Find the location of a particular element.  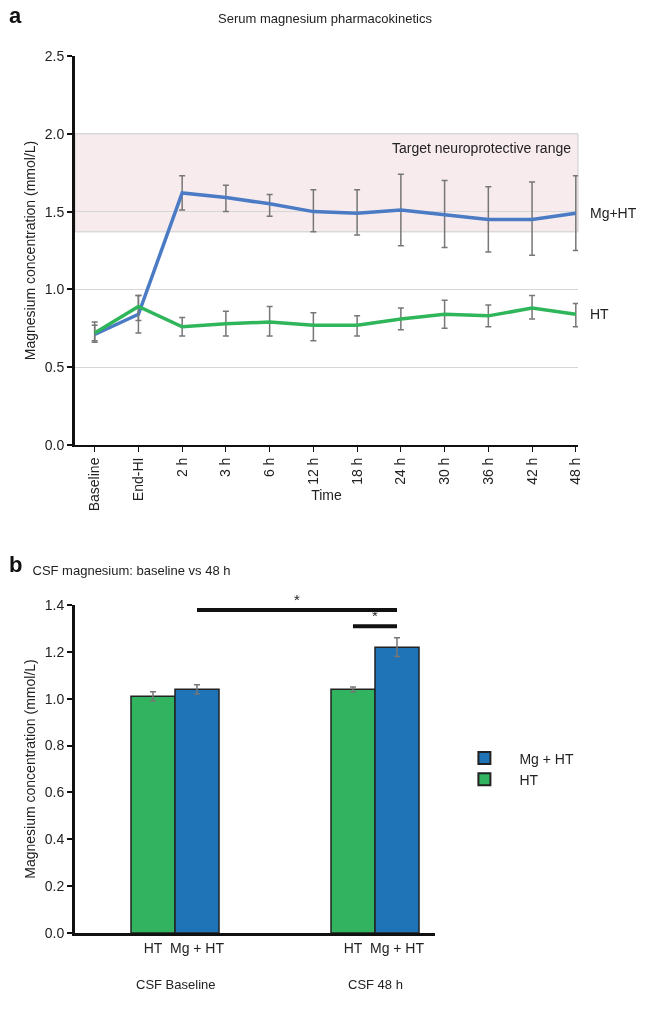

x-tick-label: 42 h is located at coordinates (531, 471).